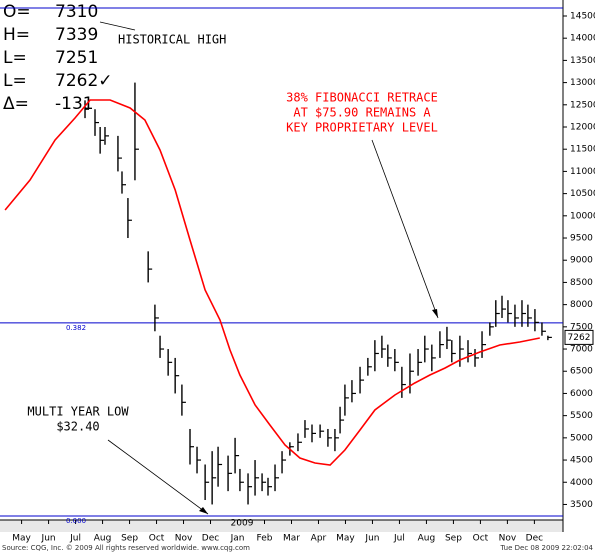 This screenshot has width=595, height=555. I want to click on fib-note: 38% FIBONACCI RETRACE, so click(362, 98).